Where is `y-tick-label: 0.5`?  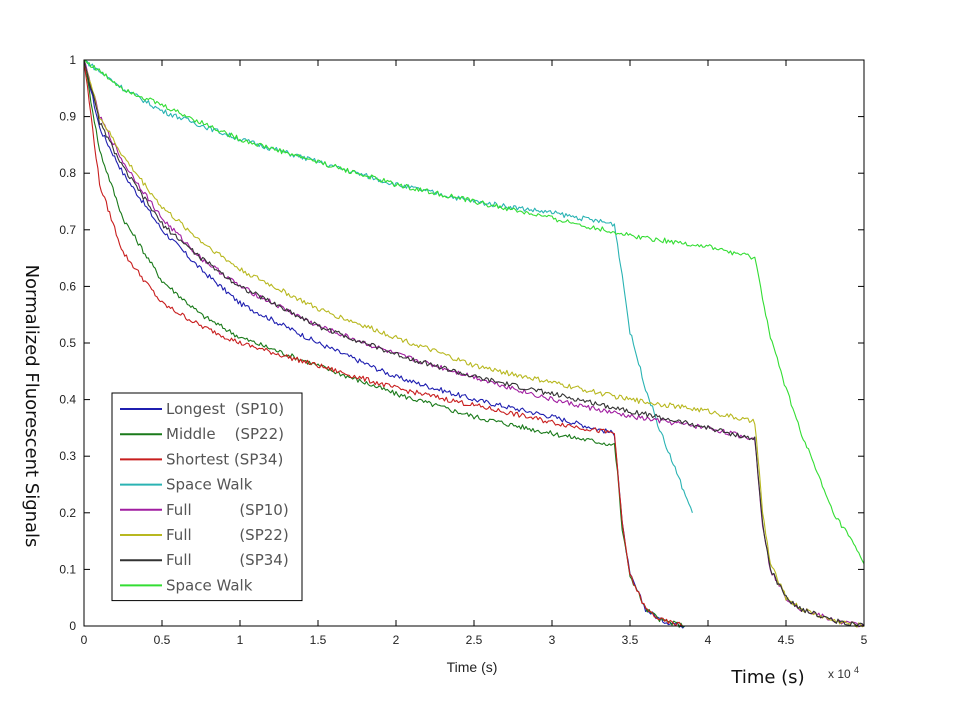 y-tick-label: 0.5 is located at coordinates (67, 343).